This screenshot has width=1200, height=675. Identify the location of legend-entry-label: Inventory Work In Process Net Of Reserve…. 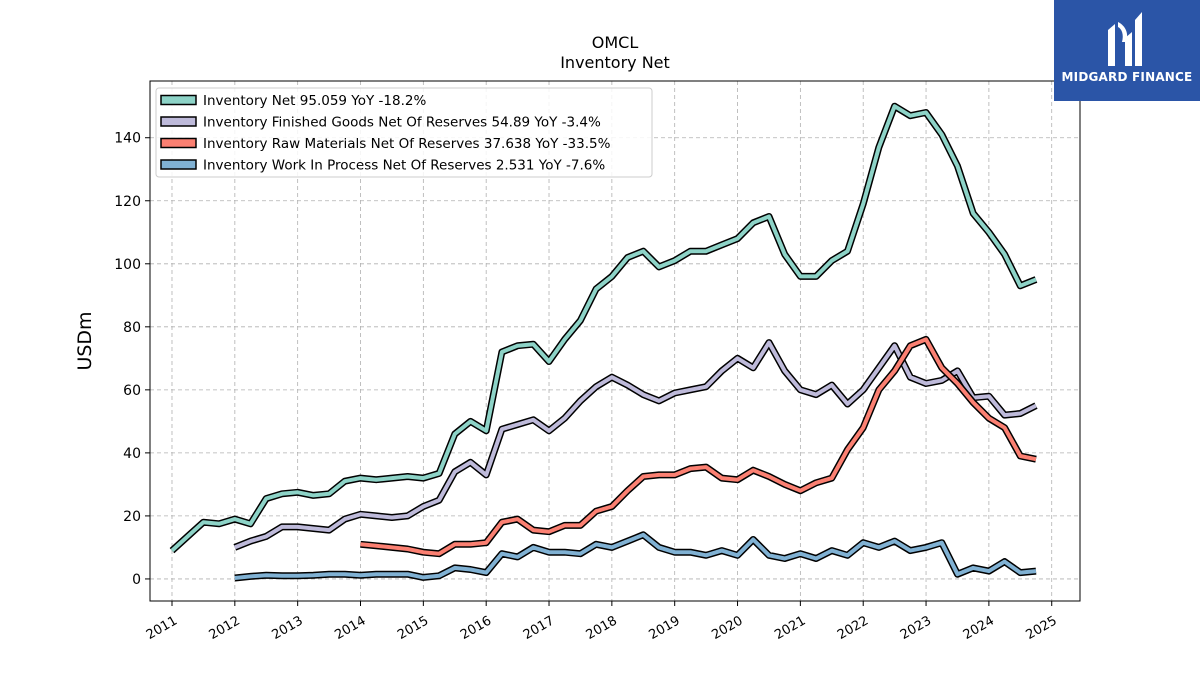
(404, 166).